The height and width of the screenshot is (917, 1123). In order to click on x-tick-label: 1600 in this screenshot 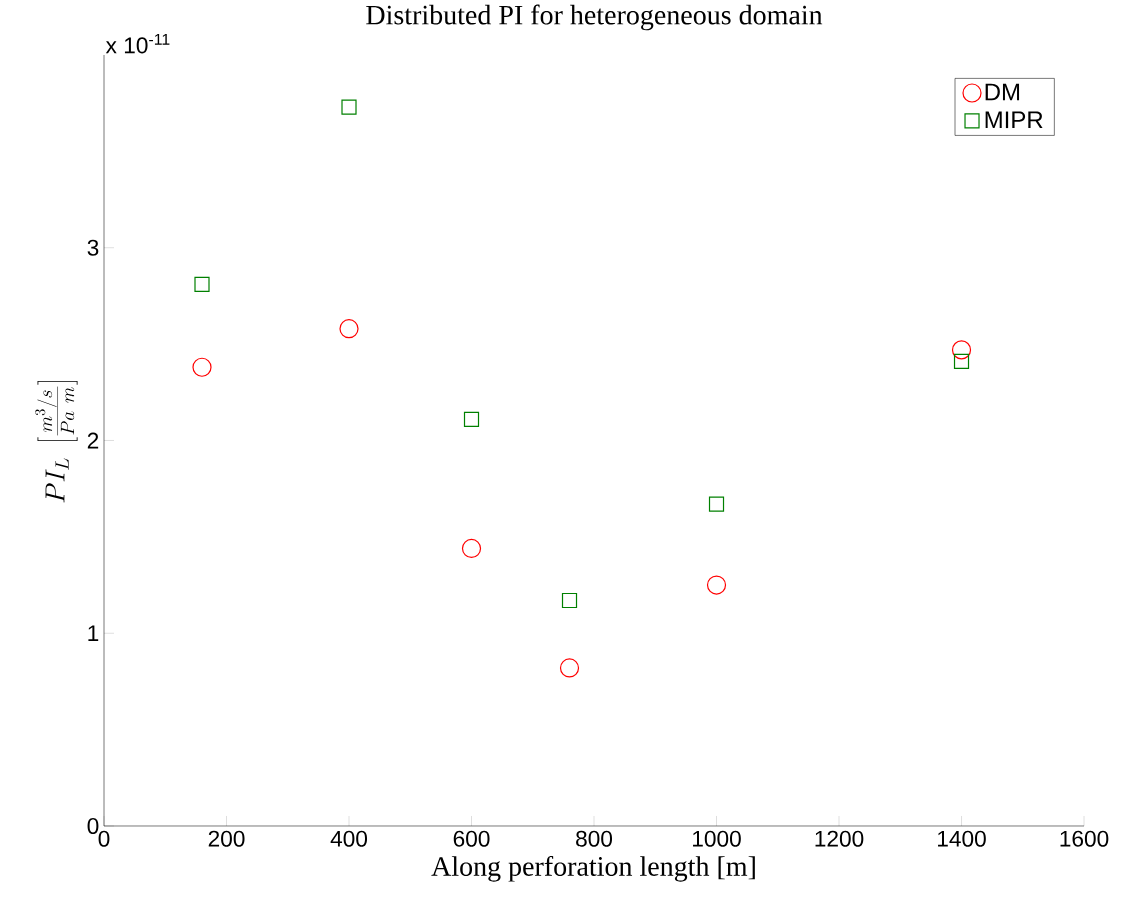, I will do `click(1084, 838)`.